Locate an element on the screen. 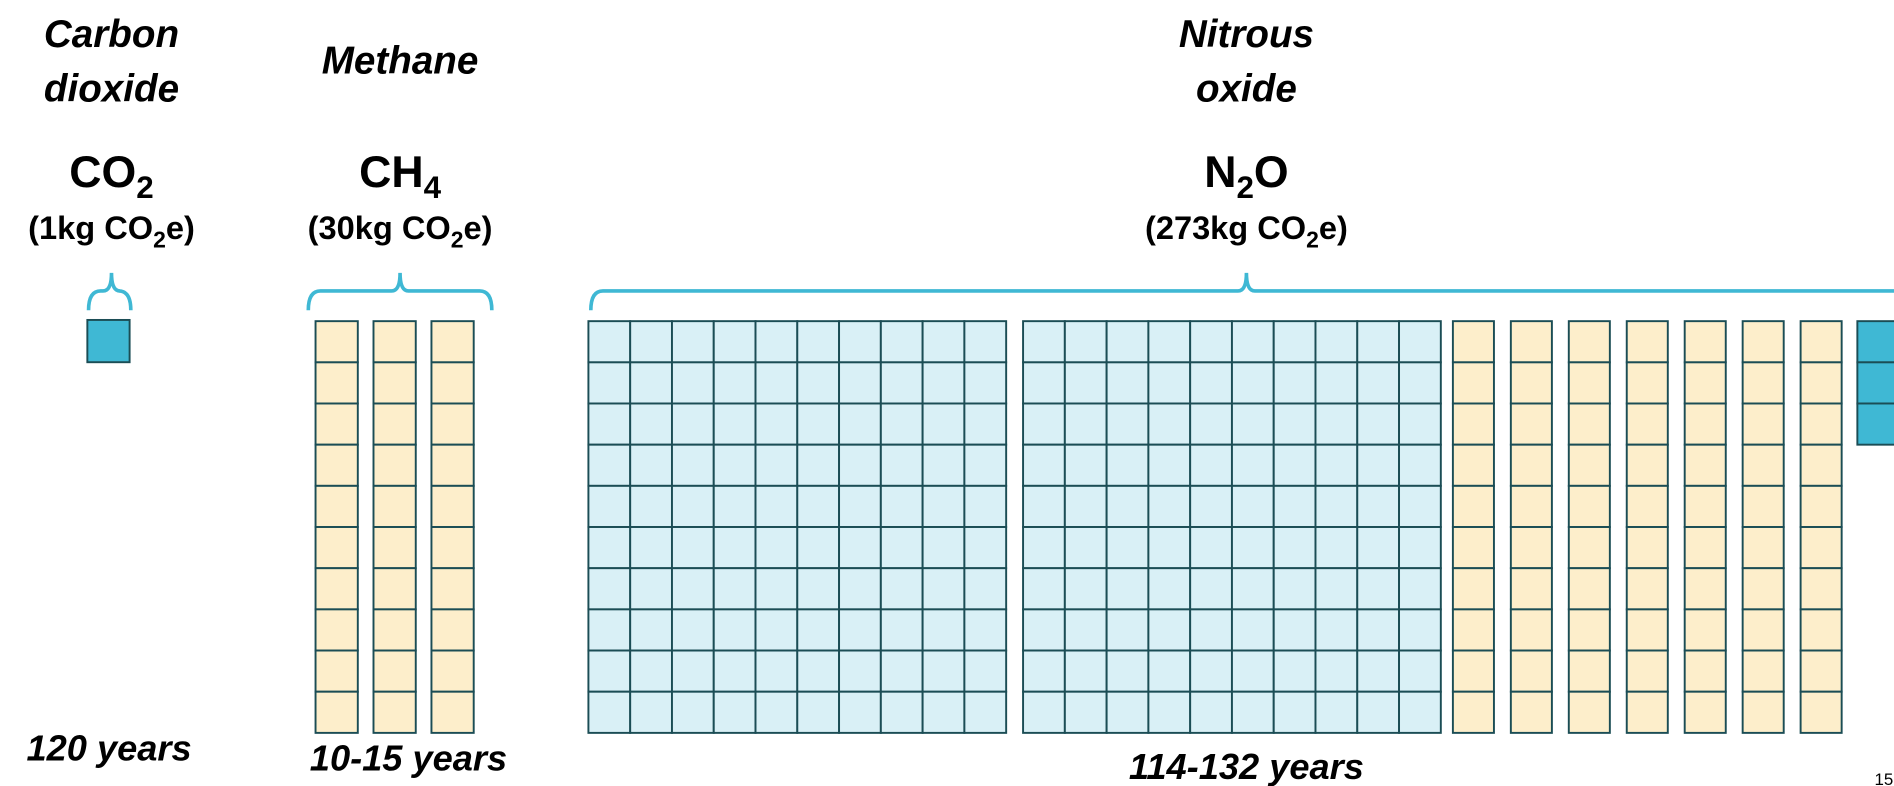 This screenshot has width=1894, height=786. page-number: 15 is located at coordinates (1884, 778).